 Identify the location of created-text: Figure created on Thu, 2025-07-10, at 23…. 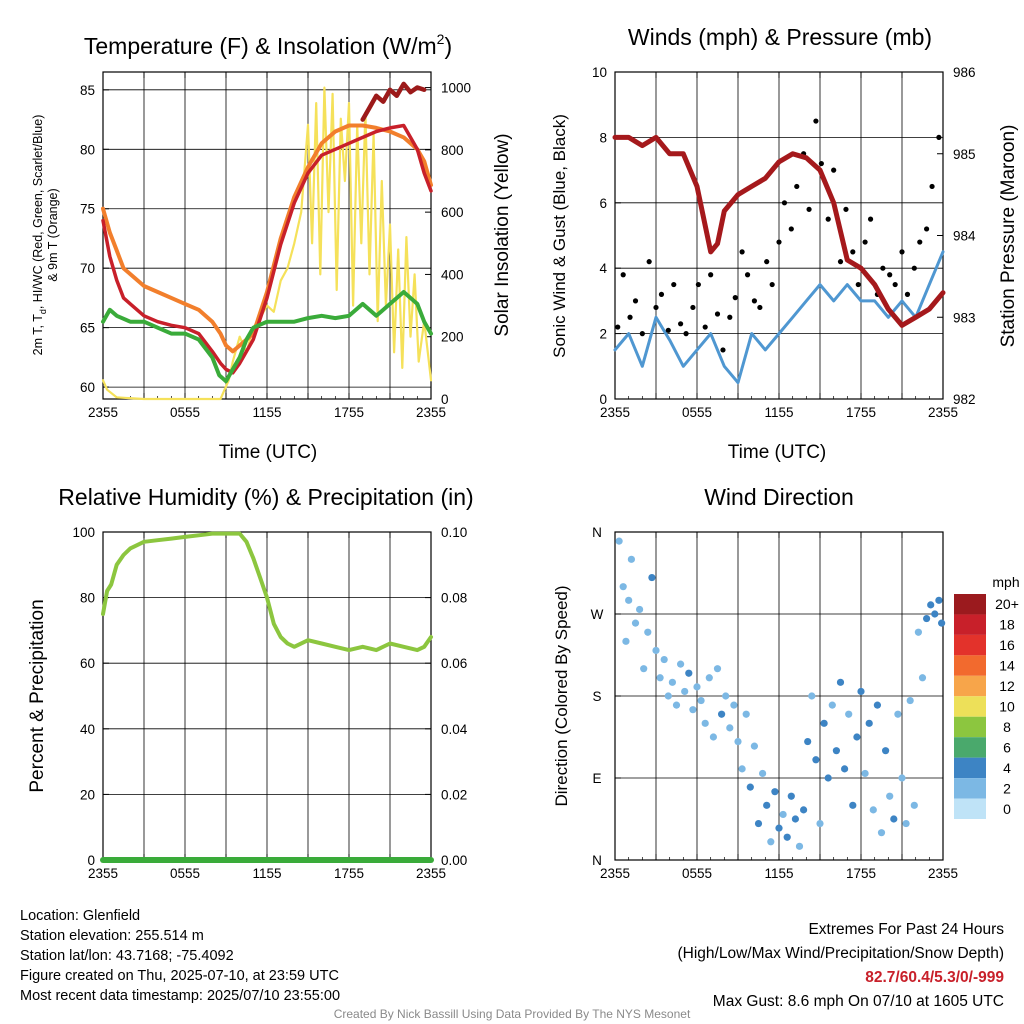
(179, 976).